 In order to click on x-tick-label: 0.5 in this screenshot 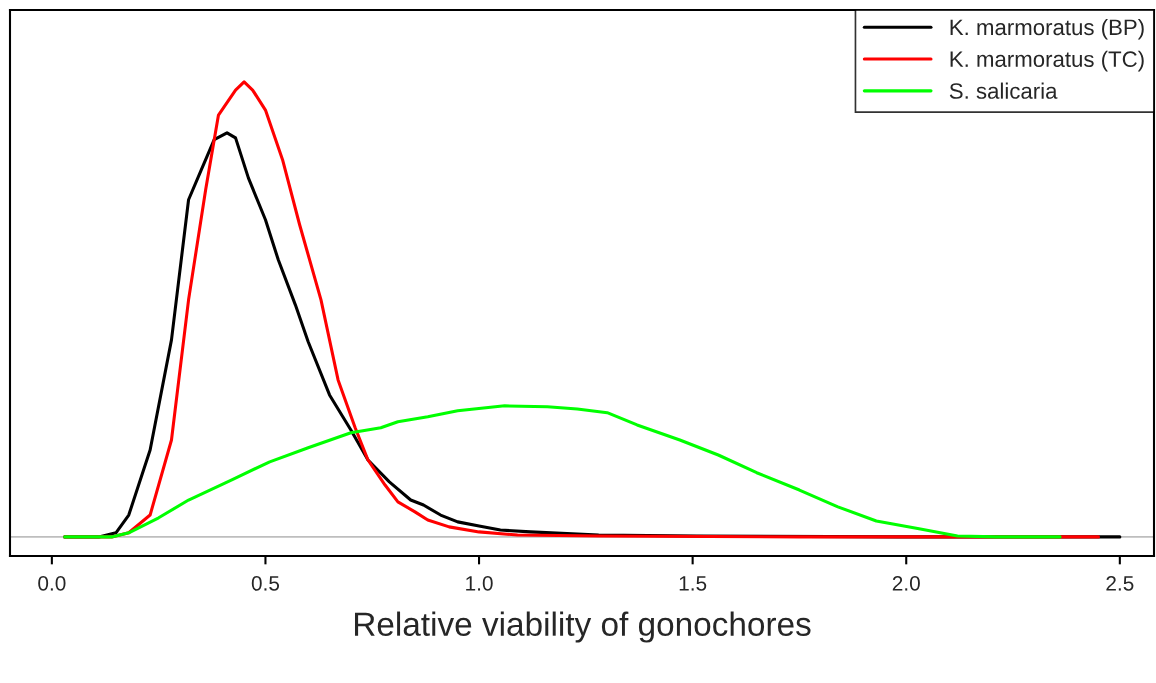, I will do `click(265, 583)`.